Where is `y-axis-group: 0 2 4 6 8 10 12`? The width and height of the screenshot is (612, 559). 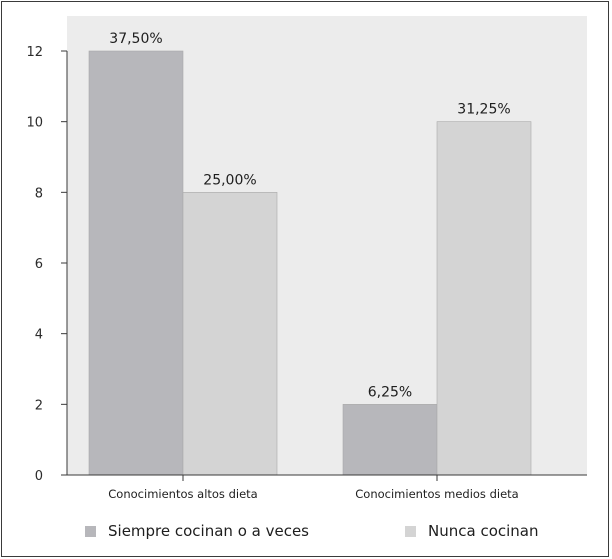 y-axis-group: 0 2 4 6 8 10 12 is located at coordinates (47, 264).